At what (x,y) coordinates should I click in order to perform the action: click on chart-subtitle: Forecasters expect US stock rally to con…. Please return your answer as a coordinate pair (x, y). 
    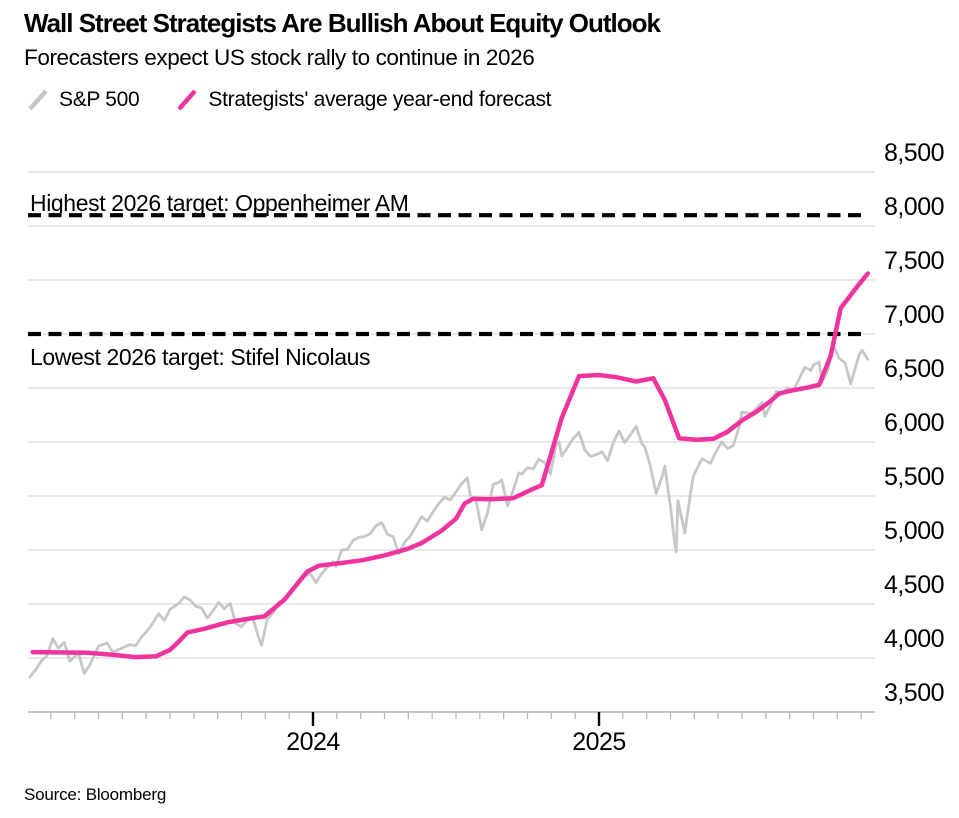
    Looking at the image, I should click on (279, 57).